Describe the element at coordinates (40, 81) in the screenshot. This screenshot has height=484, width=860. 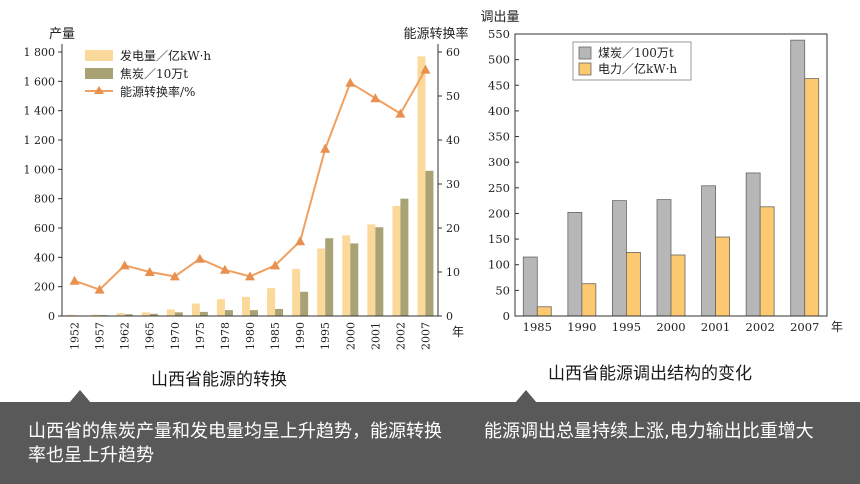
I see `left-y-tick-label: 1 600` at that location.